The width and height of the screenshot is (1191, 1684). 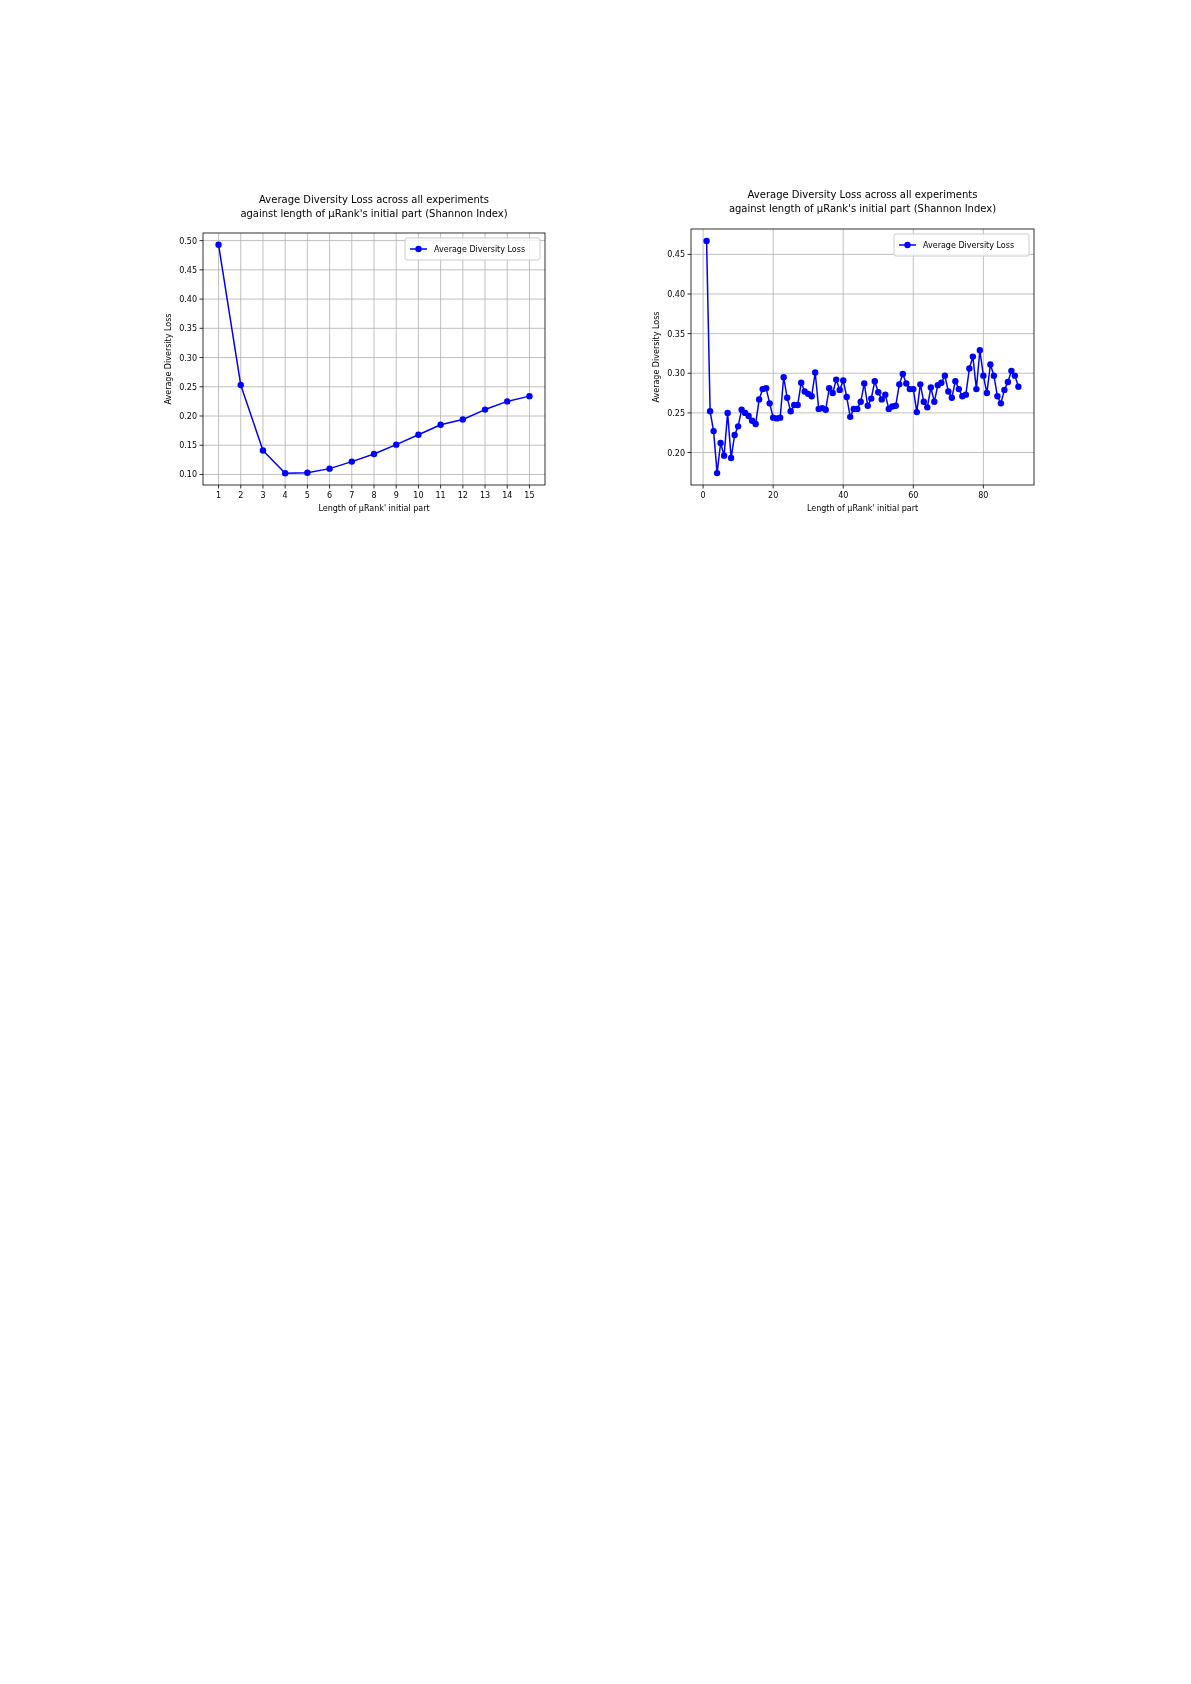 I want to click on x-tick-label: 80, so click(x=983, y=495).